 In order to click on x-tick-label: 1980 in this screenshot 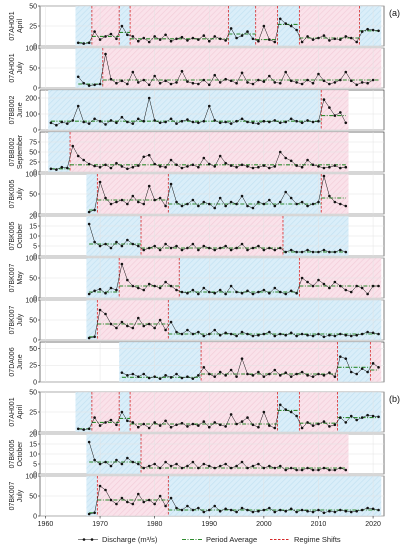, I will do `click(155, 524)`.